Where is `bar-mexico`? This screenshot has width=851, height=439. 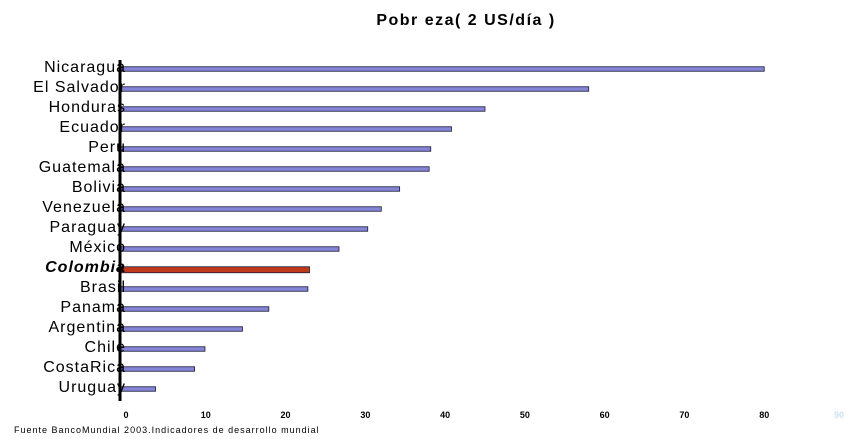
bar-mexico is located at coordinates (229, 249).